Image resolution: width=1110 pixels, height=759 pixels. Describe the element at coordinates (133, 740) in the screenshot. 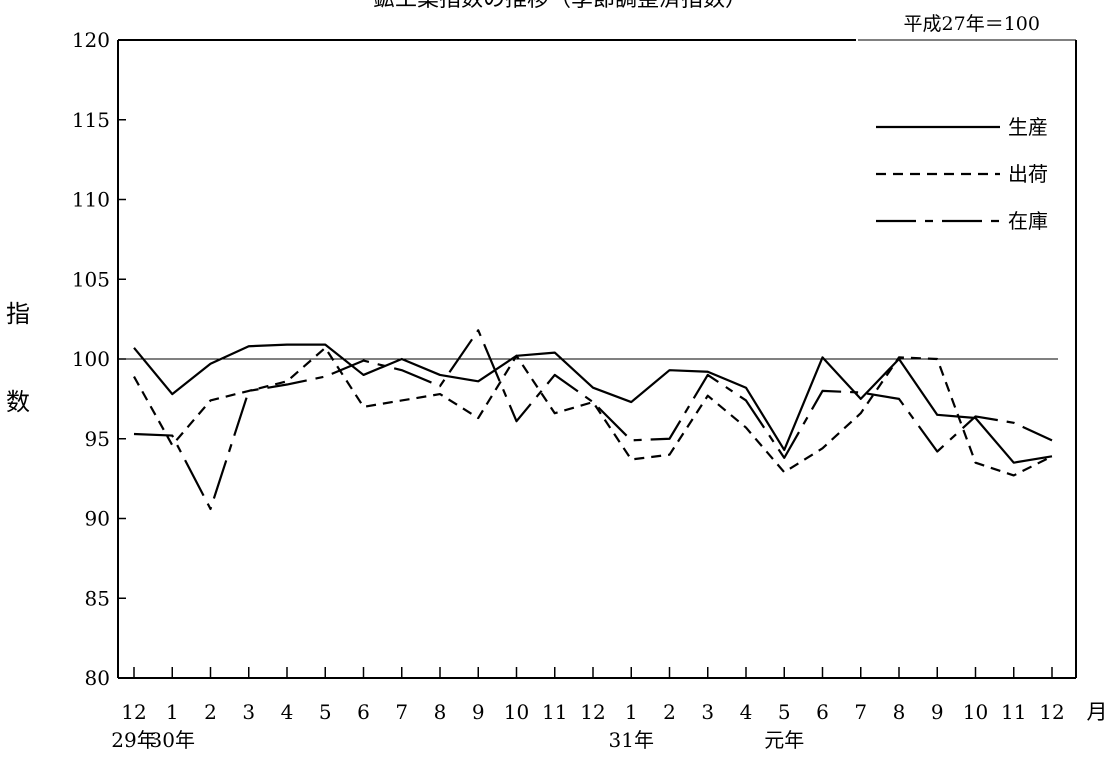

I see `year-label: 29年` at that location.